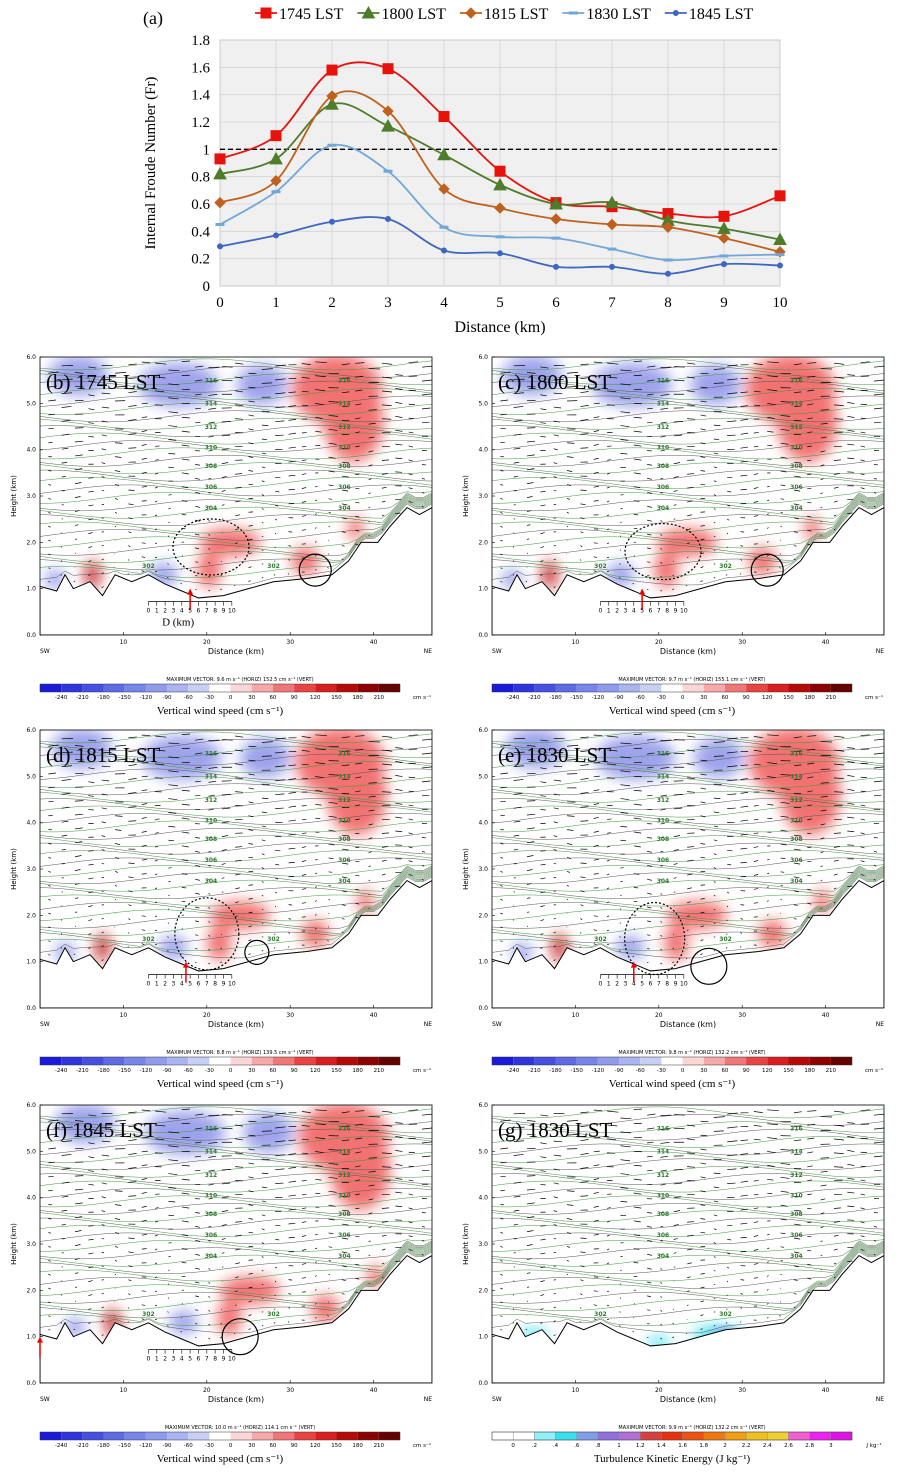 This screenshot has width=902, height=1481. What do you see at coordinates (556, 1446) in the screenshot?
I see `colorbar-tick-label: .4` at bounding box center [556, 1446].